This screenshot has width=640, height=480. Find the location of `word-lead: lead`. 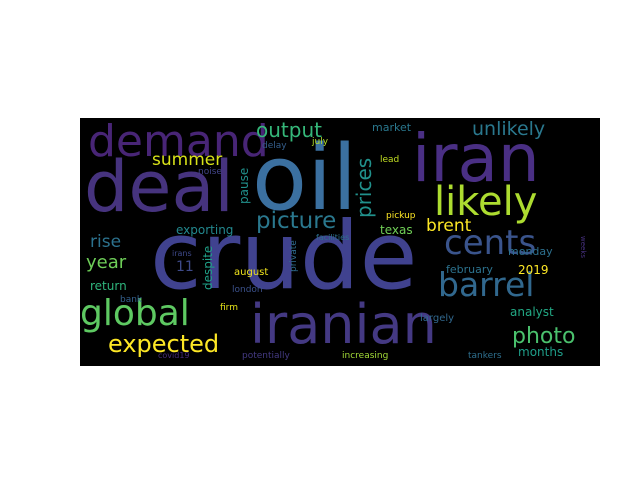

word-lead: lead is located at coordinates (390, 160).